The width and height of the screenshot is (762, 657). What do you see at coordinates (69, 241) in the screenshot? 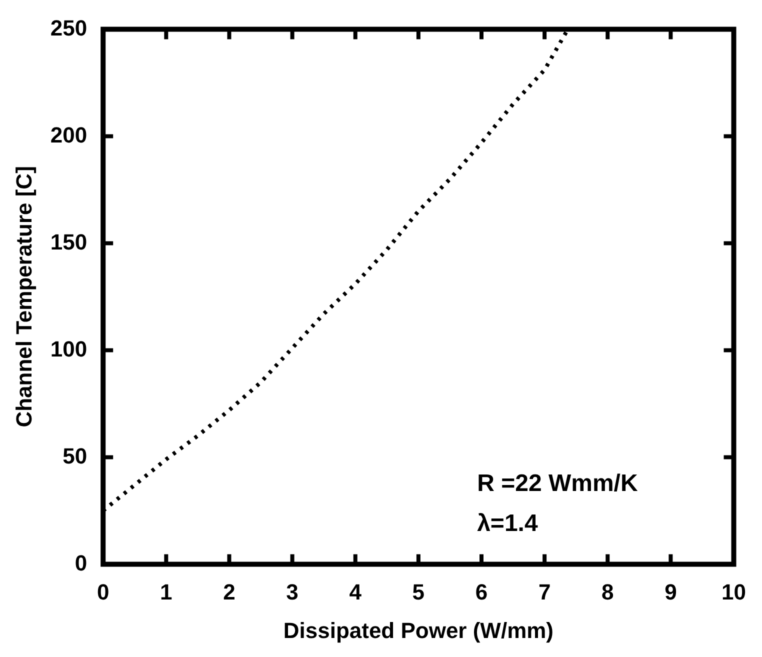
I see `y-tick-label: 150` at bounding box center [69, 241].